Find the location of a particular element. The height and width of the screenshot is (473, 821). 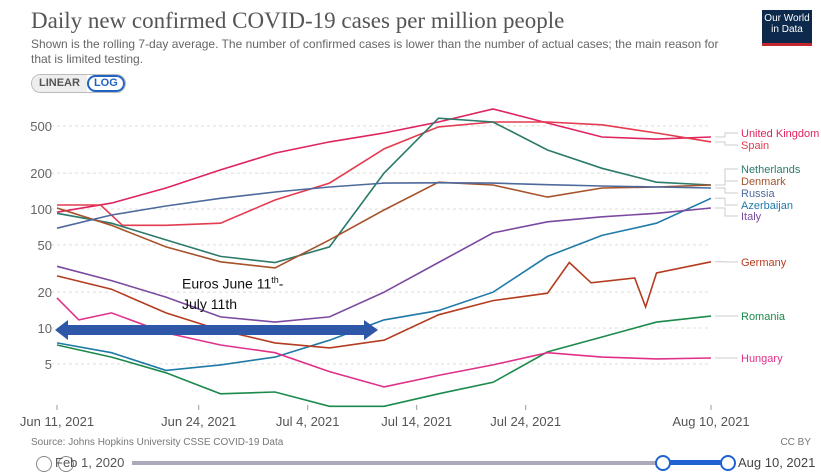

legend-label: Hungary is located at coordinates (762, 359).